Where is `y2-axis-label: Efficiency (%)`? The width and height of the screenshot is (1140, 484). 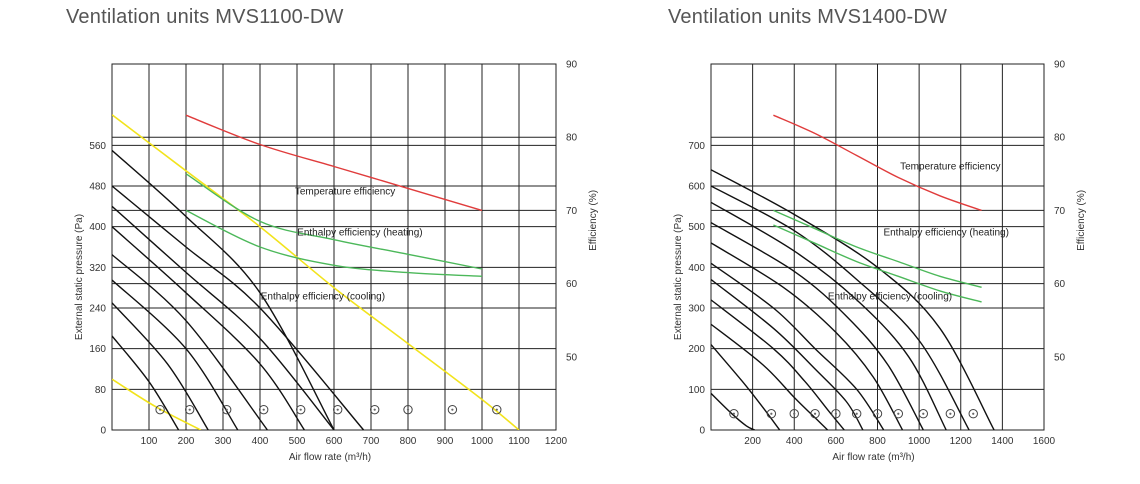 y2-axis-label: Efficiency (%) is located at coordinates (593, 220).